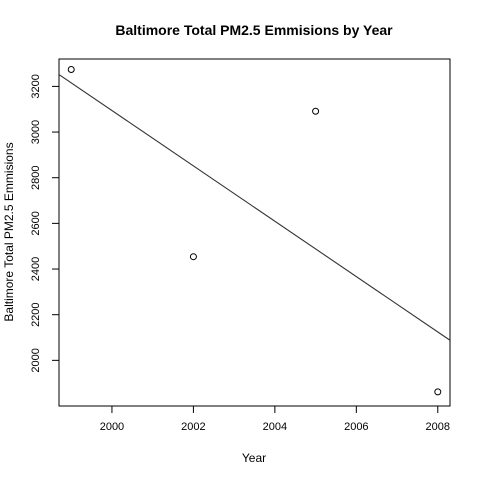  What do you see at coordinates (193, 427) in the screenshot?
I see `x-tick-label: 2002` at bounding box center [193, 427].